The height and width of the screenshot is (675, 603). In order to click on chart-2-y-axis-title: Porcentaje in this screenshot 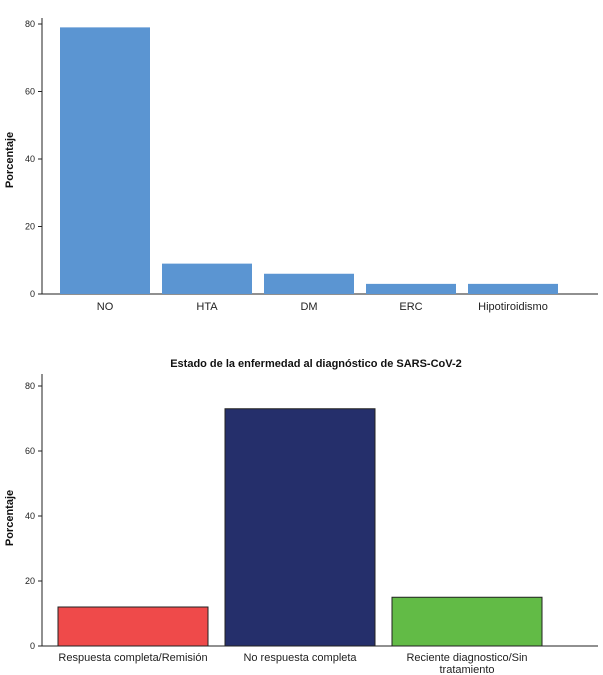, I will do `click(10, 518)`.